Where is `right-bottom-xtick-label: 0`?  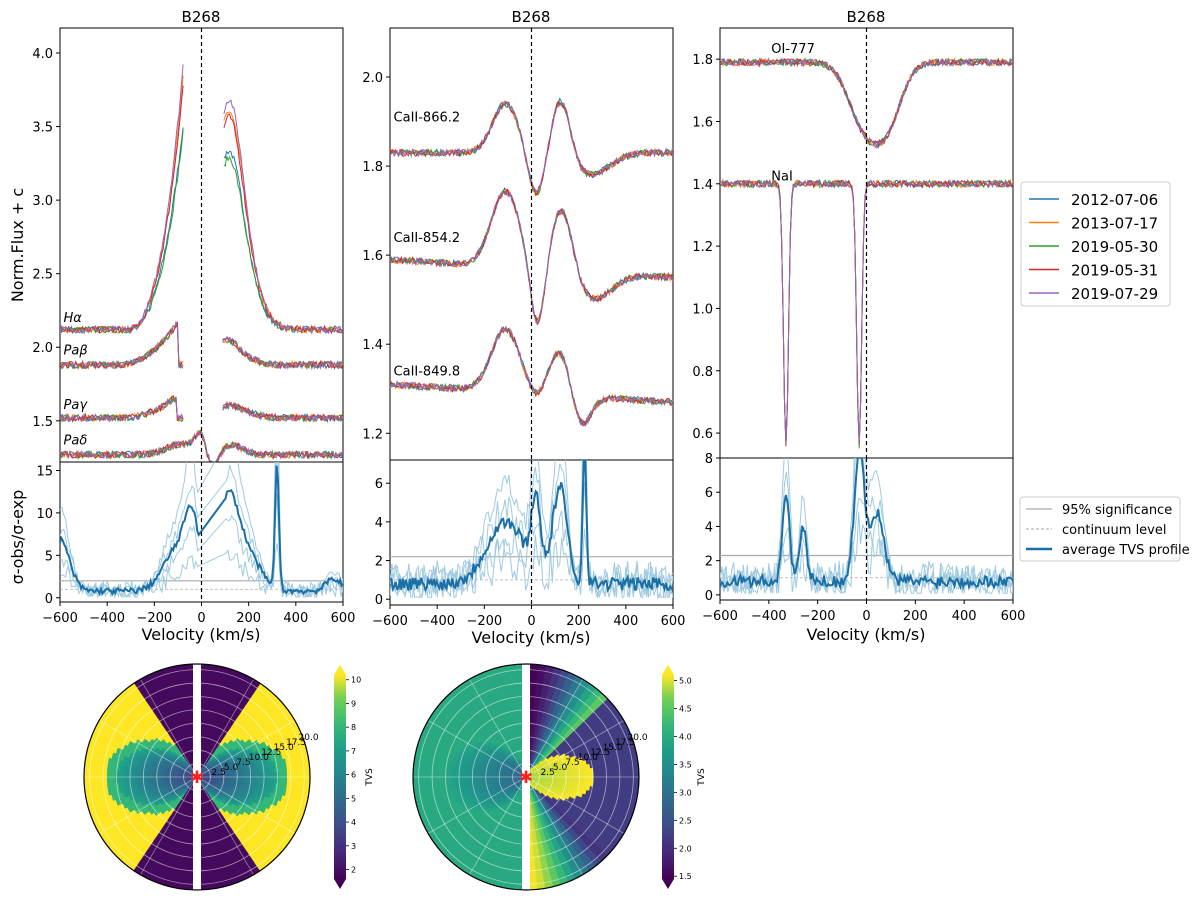 right-bottom-xtick-label: 0 is located at coordinates (866, 616).